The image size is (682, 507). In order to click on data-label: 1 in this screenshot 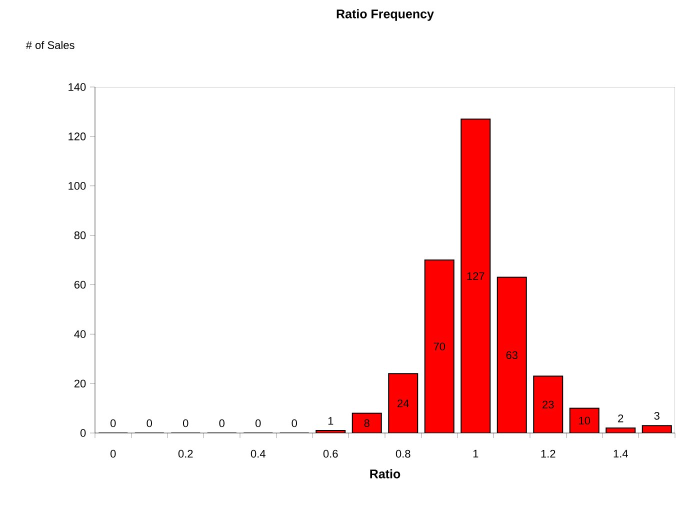, I will do `click(331, 421)`.